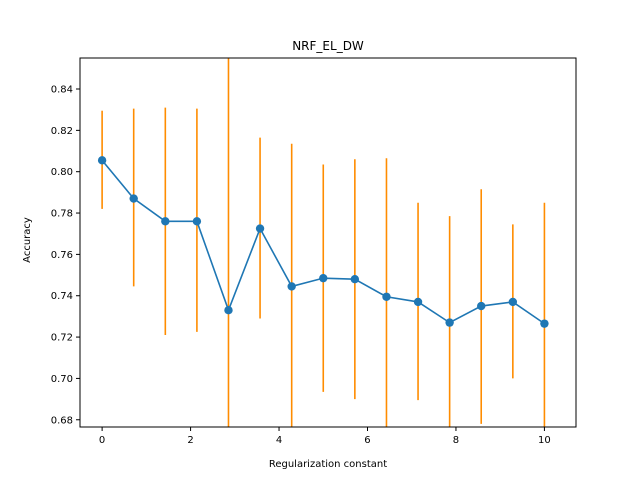  Describe the element at coordinates (62, 131) in the screenshot. I see `y-tick-label: 0.82` at that location.